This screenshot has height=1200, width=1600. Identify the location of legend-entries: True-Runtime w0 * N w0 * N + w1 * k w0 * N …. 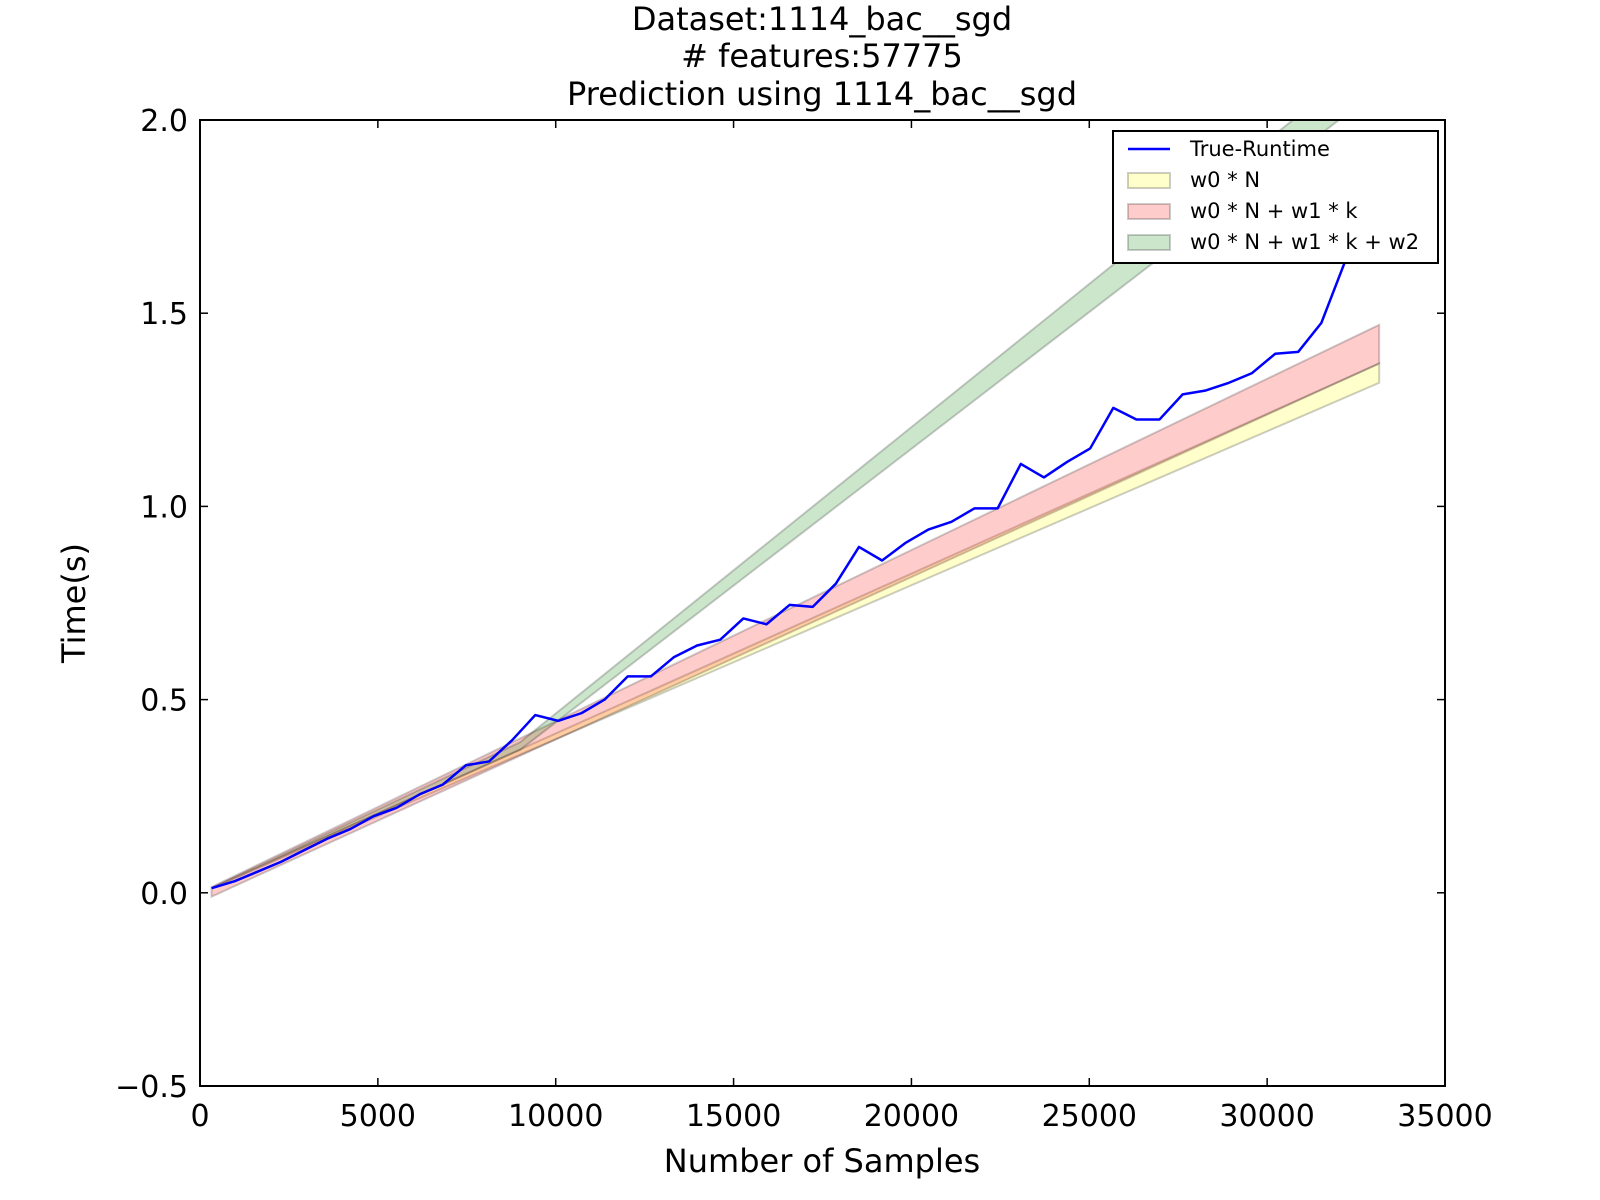
(1273, 195).